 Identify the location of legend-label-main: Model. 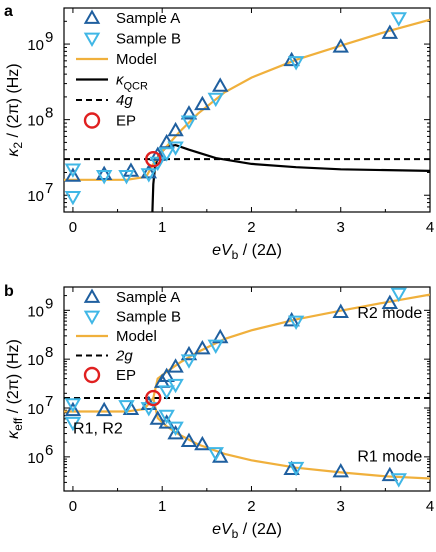
(136, 59).